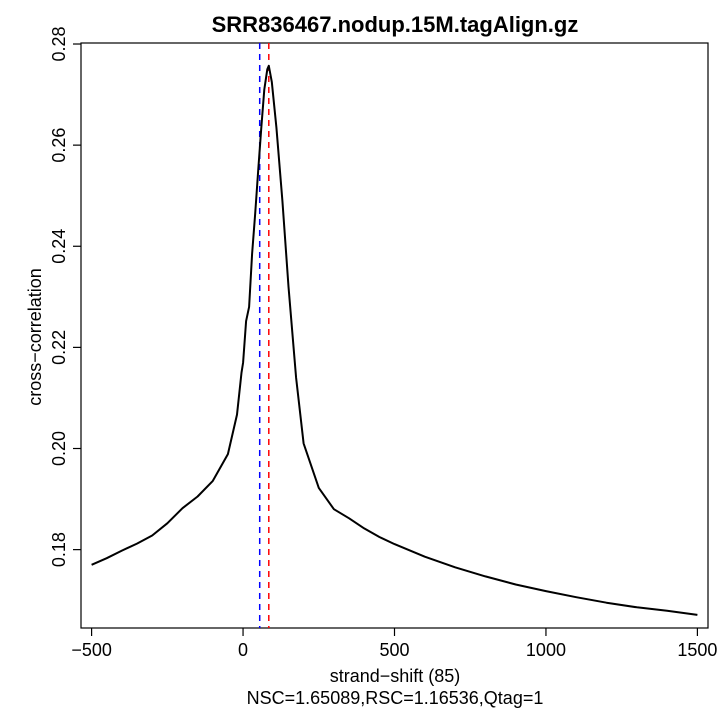 Image resolution: width=720 pixels, height=720 pixels. I want to click on chart-title: SRR836467.nodup.15M.tagAlign.gz, so click(395, 24).